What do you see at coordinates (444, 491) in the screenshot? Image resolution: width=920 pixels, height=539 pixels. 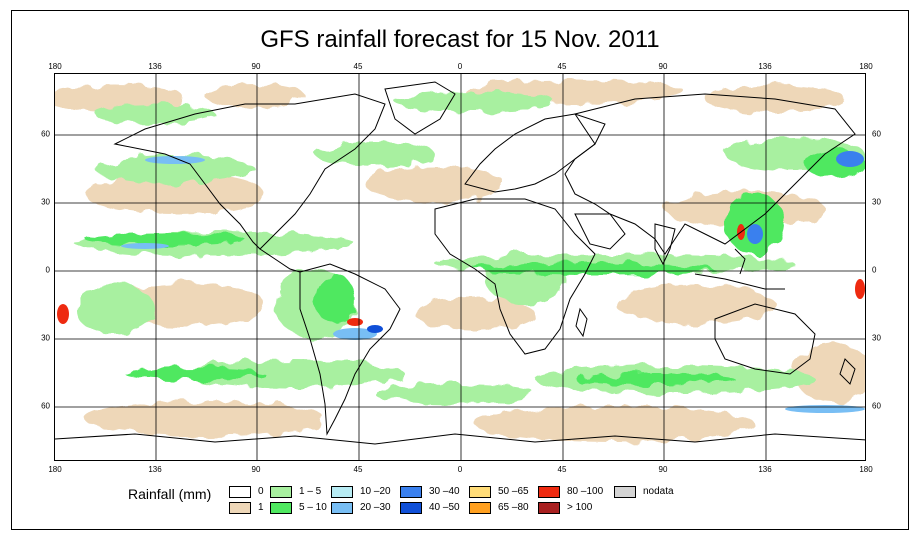 I see `legend-label: 30 –40` at bounding box center [444, 491].